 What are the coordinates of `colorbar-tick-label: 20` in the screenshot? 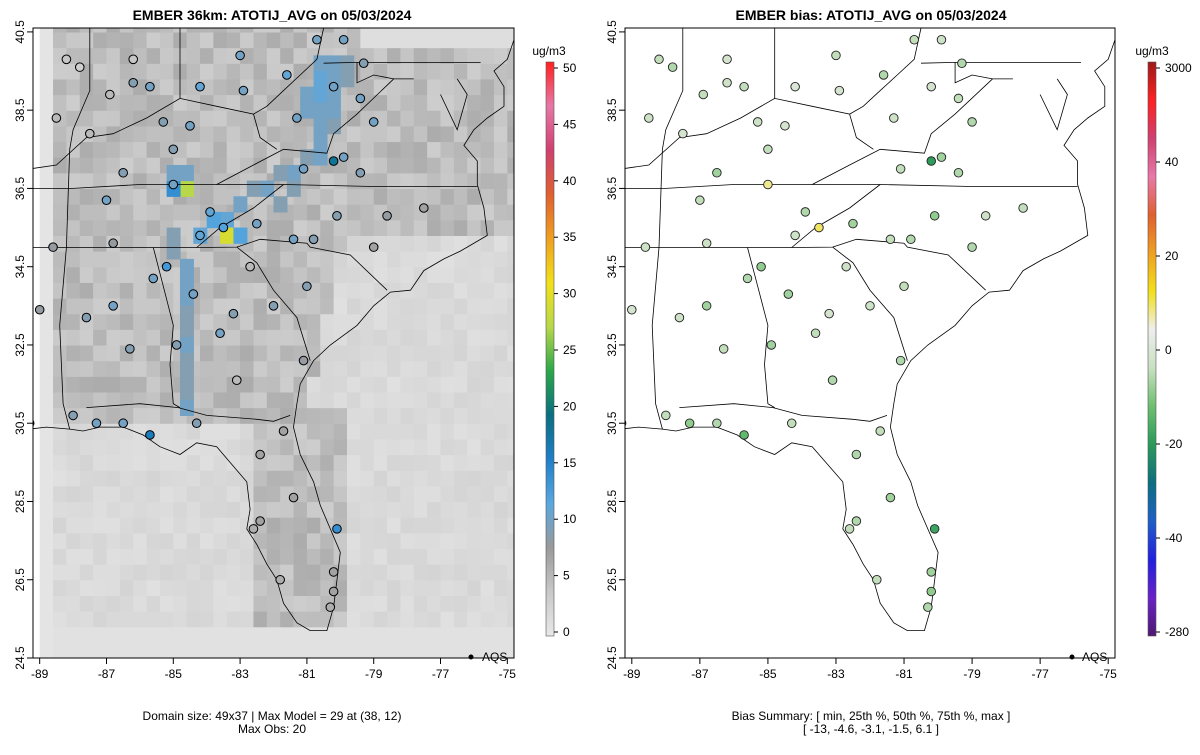 It's located at (570, 406).